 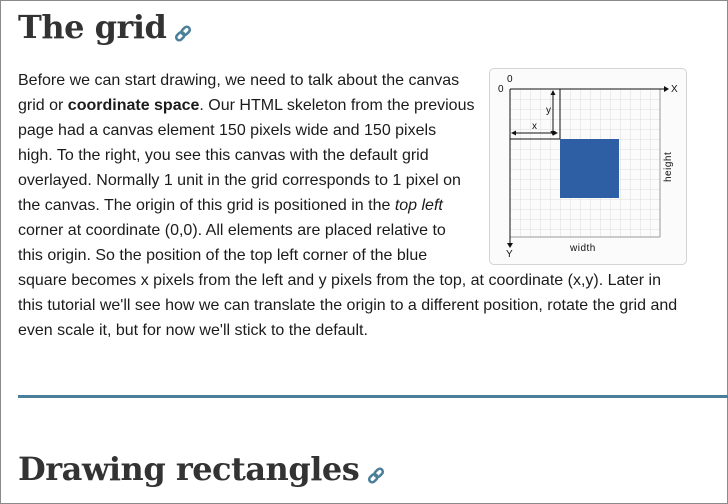 What do you see at coordinates (133, 105) in the screenshot?
I see `paragraph-bold-term: coordinate space` at bounding box center [133, 105].